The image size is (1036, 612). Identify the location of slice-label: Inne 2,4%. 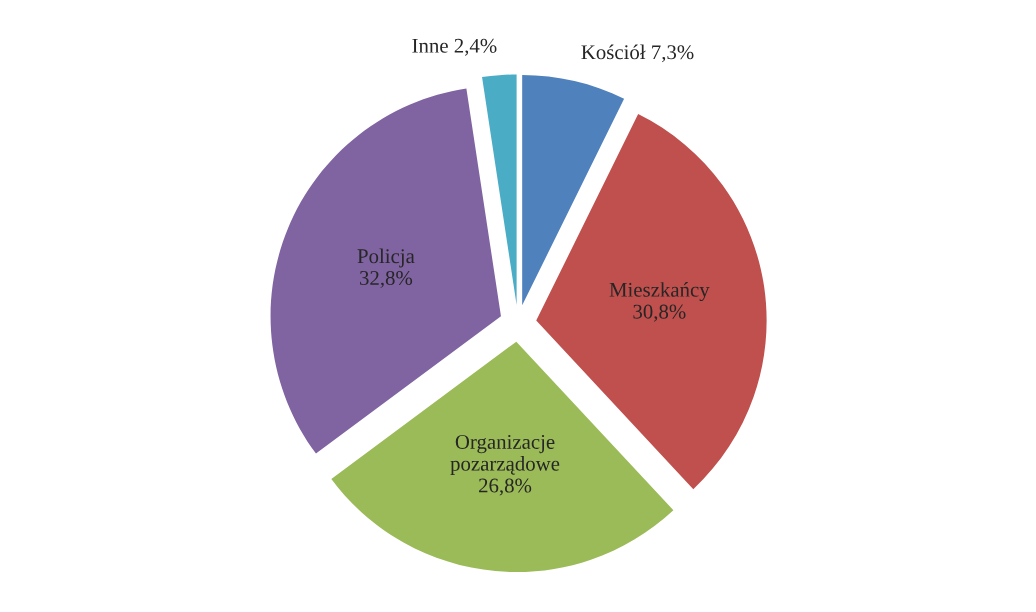
(454, 47).